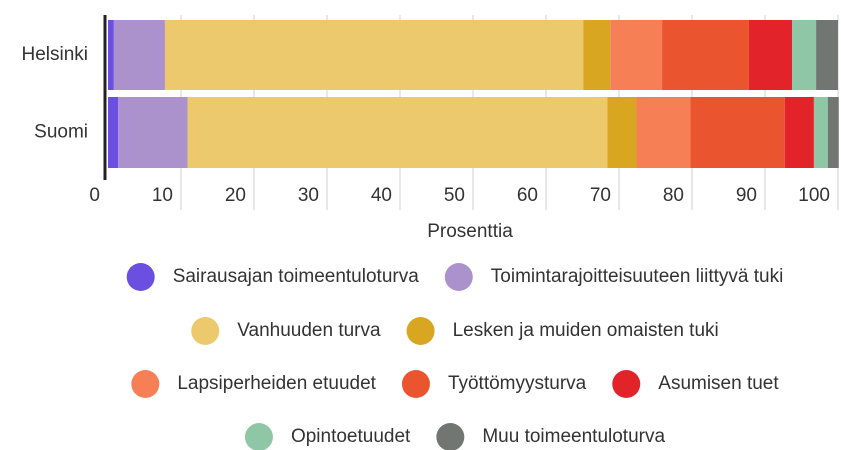  Describe the element at coordinates (586, 330) in the screenshot. I see `legend-label: Lesken ja muiden omaisten tuki` at that location.